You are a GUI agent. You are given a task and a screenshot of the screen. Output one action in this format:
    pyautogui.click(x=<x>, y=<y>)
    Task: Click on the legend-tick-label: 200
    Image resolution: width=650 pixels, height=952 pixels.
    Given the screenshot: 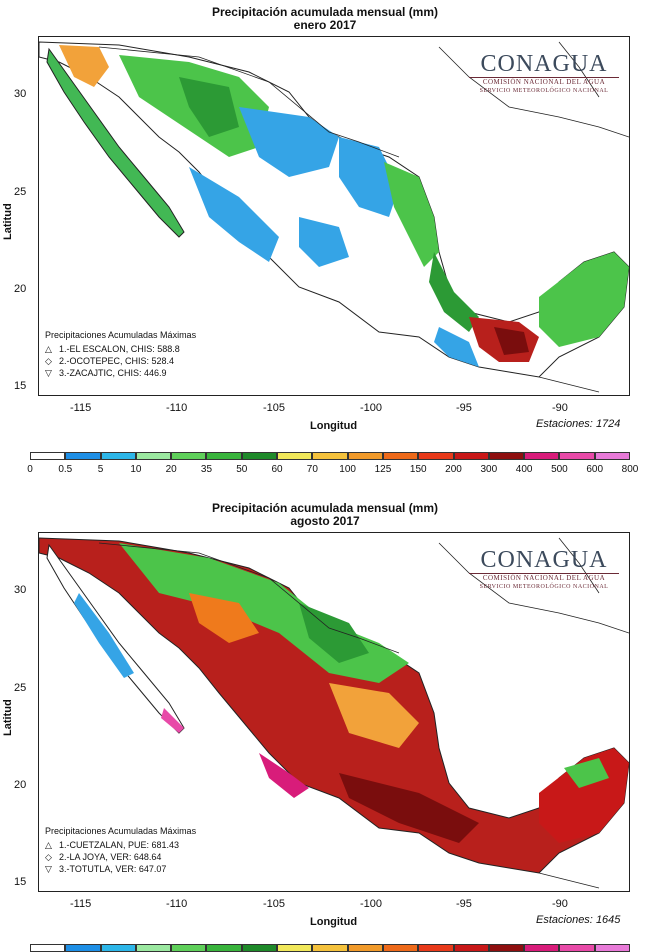 What is the action you would take?
    pyautogui.click(x=453, y=469)
    